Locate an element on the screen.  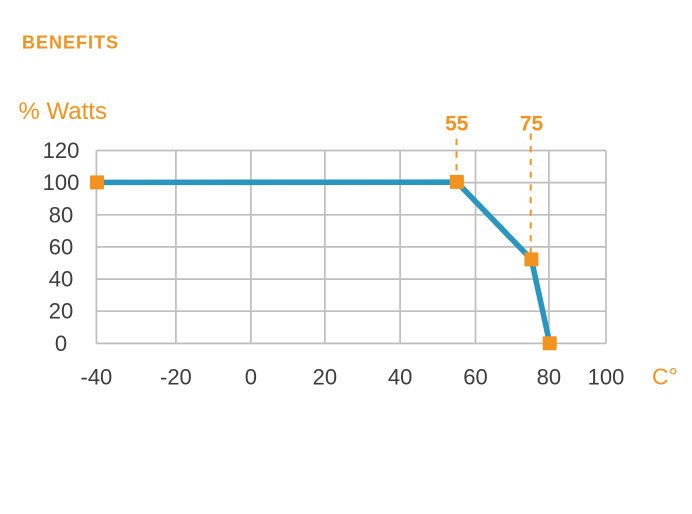
svg-text: BENEFITS is located at coordinates (70, 43).